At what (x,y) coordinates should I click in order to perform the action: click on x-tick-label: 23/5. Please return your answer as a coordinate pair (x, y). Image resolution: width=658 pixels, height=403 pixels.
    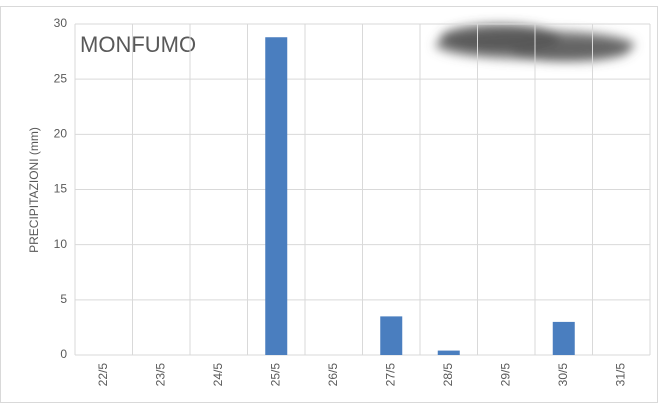
    Looking at the image, I should click on (160, 375).